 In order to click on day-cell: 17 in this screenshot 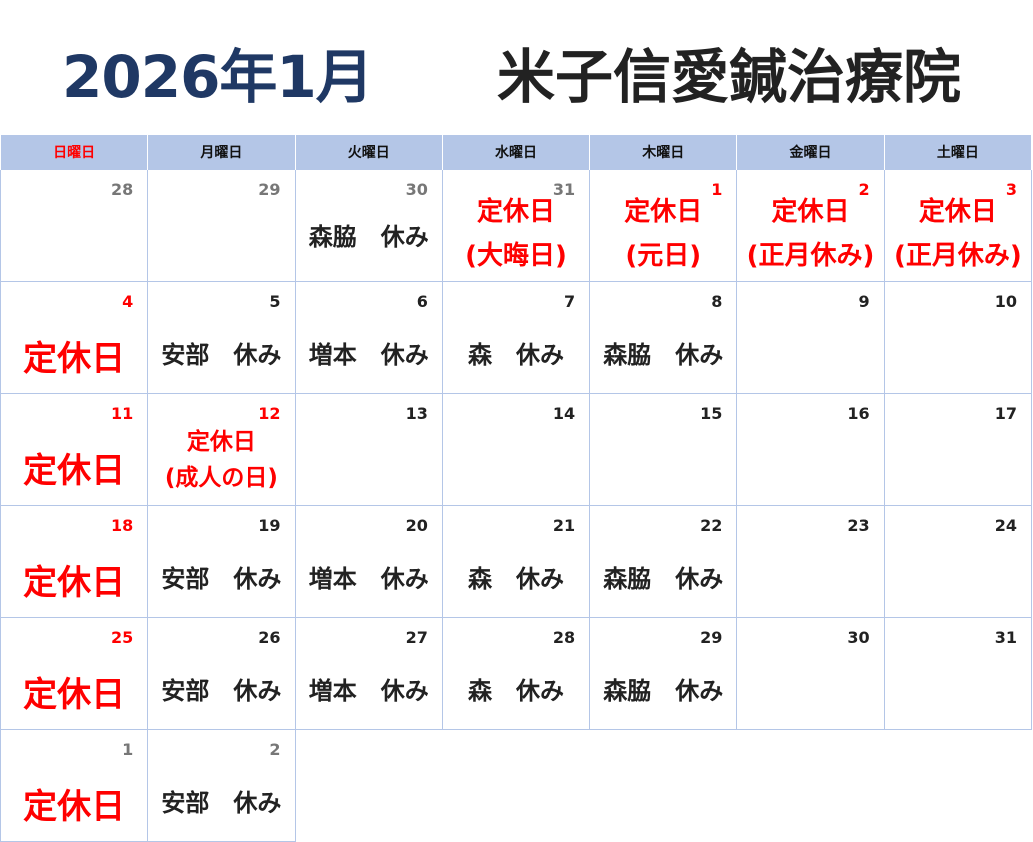, I will do `click(958, 449)`.